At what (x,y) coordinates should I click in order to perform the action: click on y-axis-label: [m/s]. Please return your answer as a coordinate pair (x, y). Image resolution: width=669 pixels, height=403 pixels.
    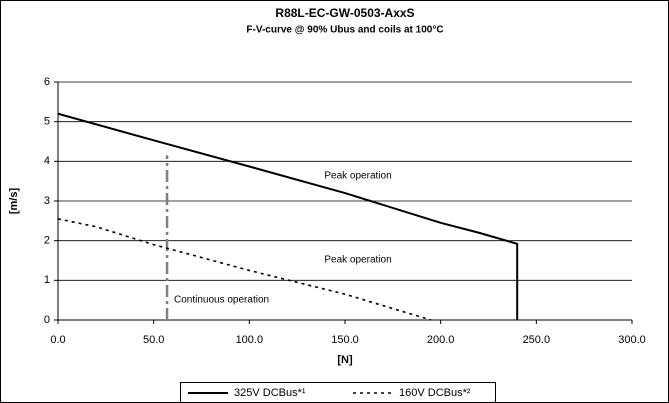
    Looking at the image, I should click on (14, 201).